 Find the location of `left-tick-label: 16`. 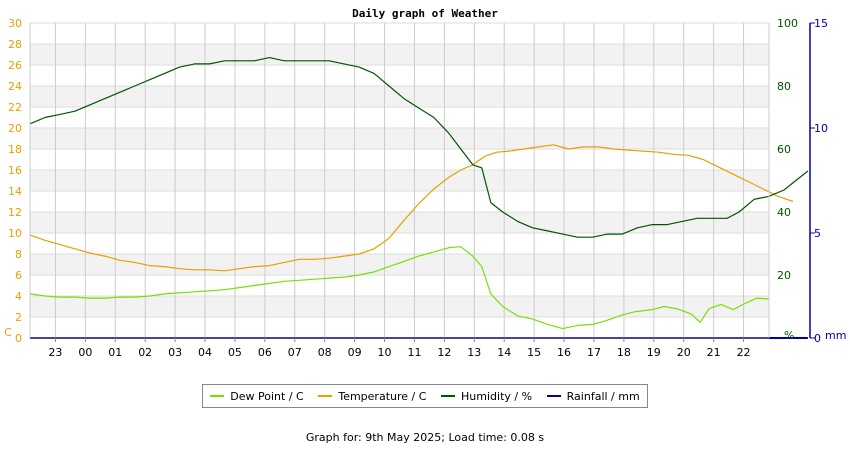

left-tick-label: 16 is located at coordinates (15, 170).